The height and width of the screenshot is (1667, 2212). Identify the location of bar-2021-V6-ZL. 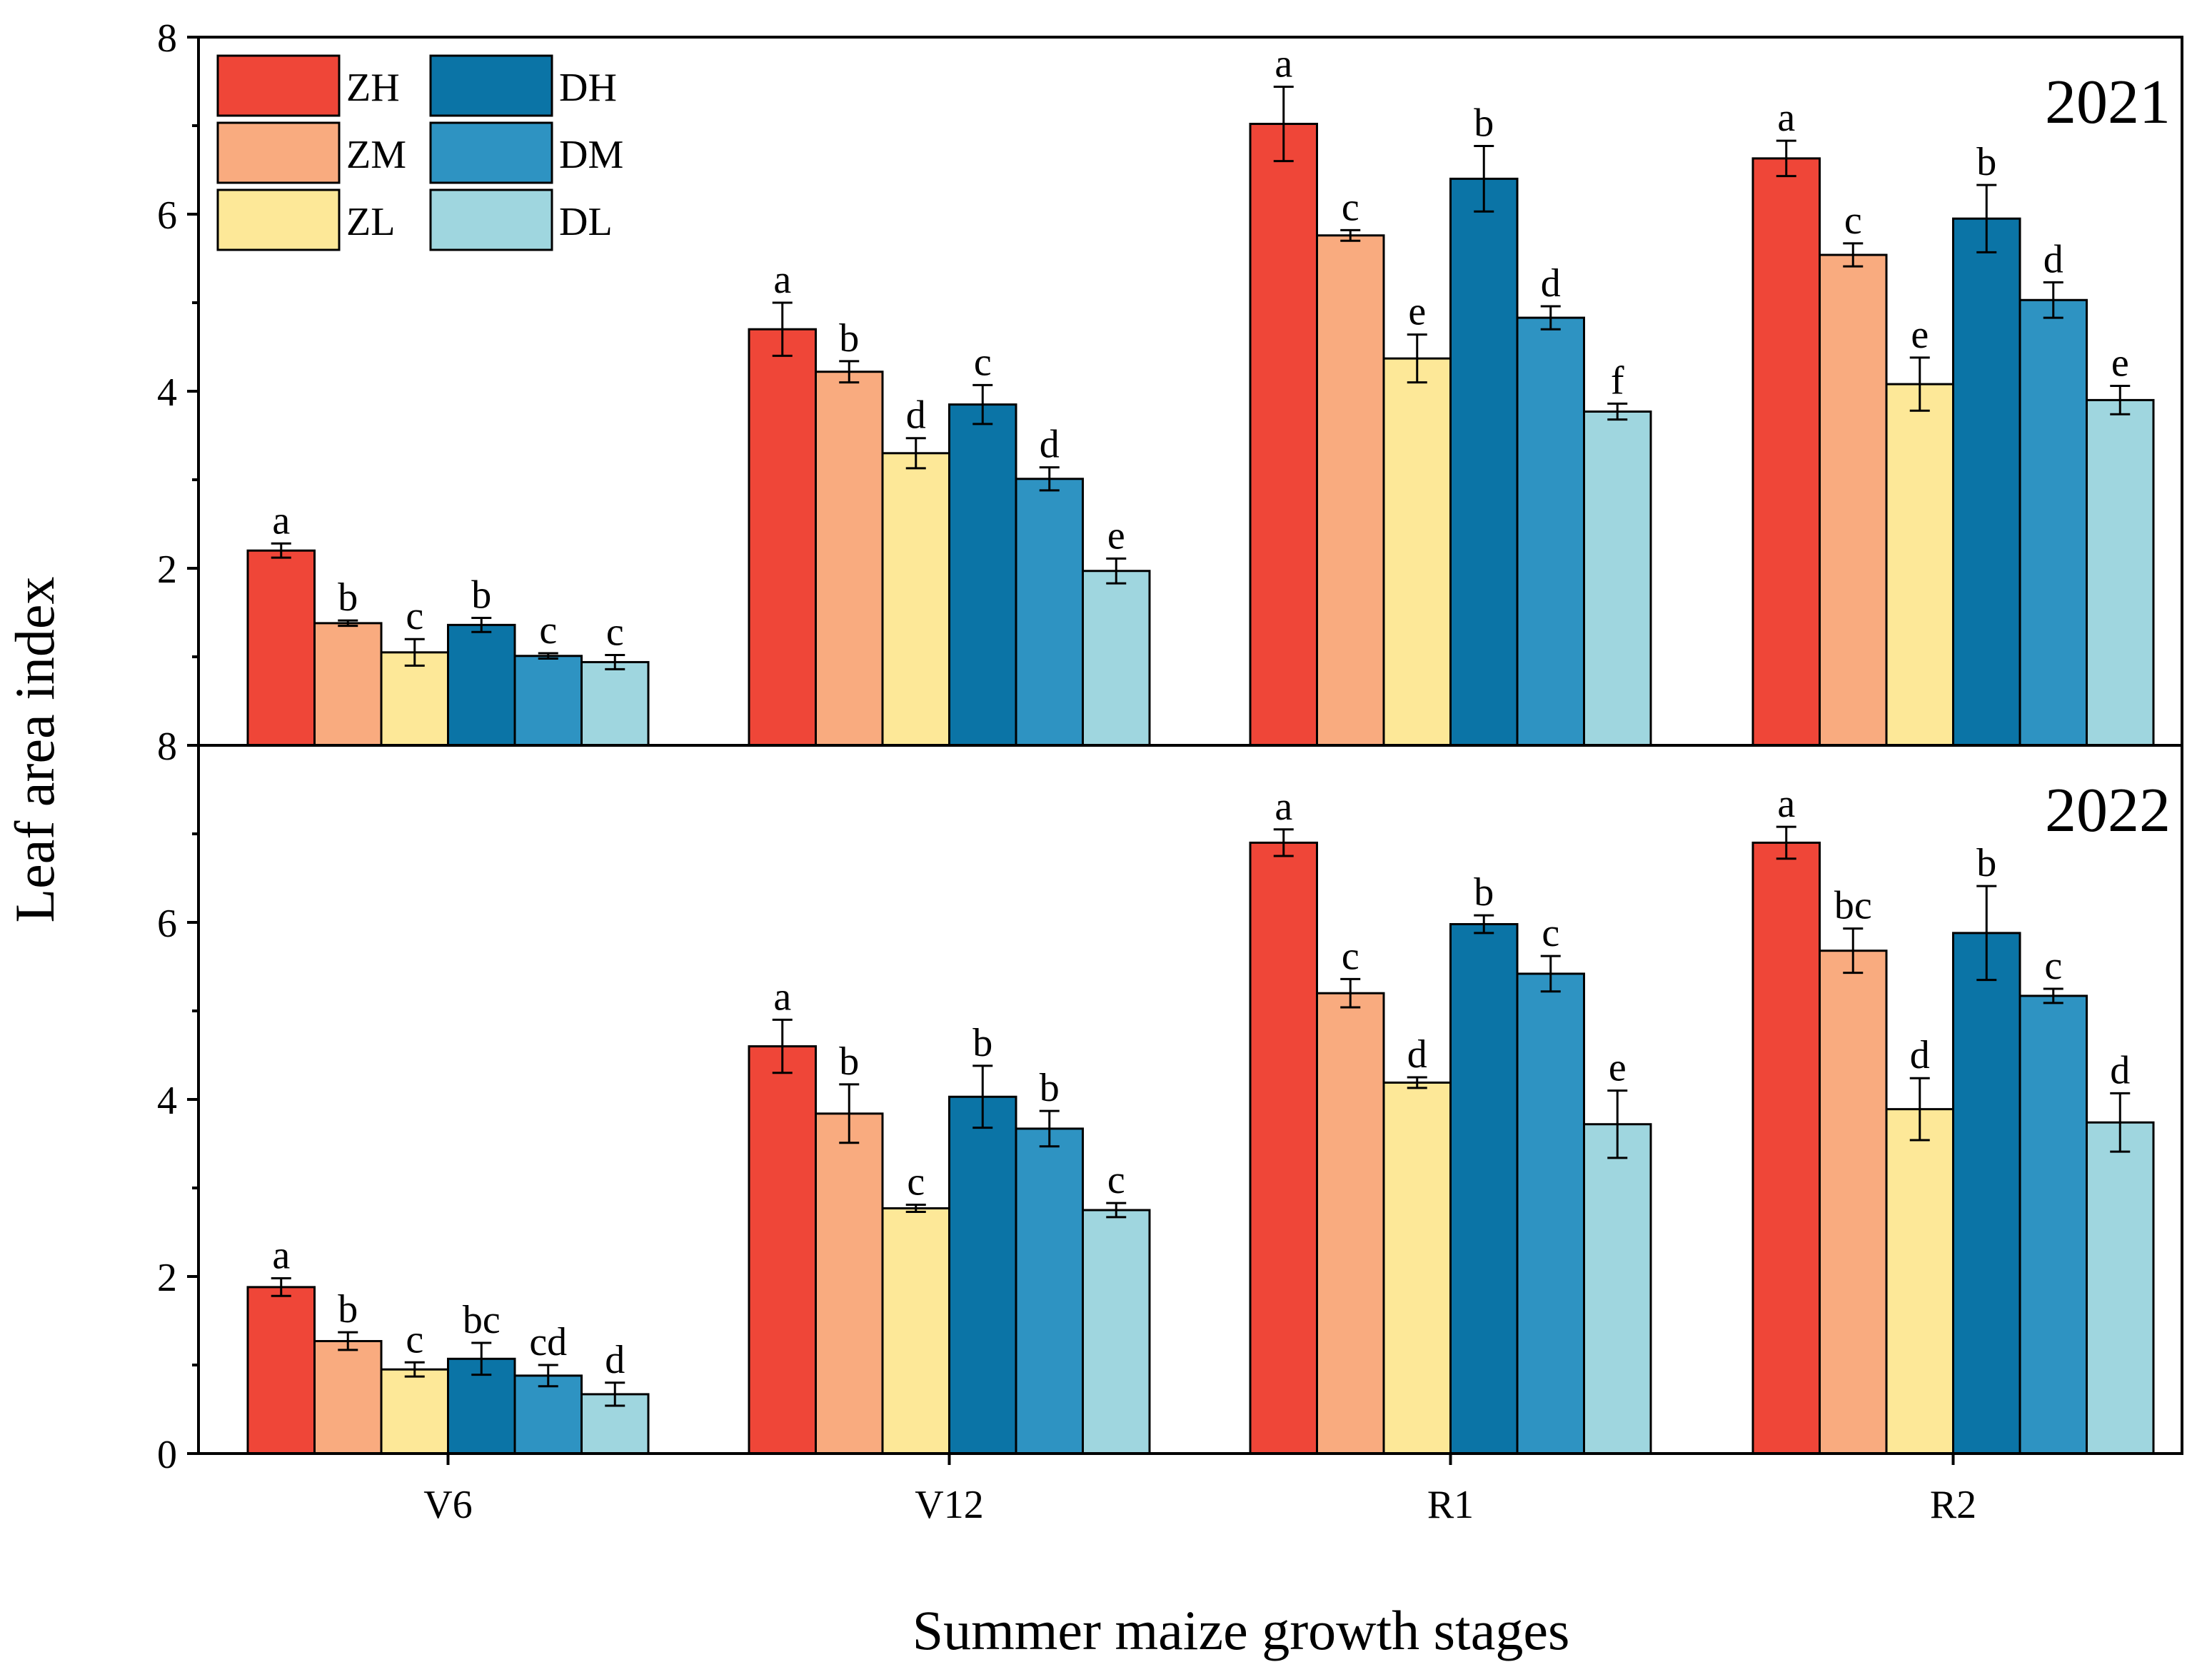
(414, 699).